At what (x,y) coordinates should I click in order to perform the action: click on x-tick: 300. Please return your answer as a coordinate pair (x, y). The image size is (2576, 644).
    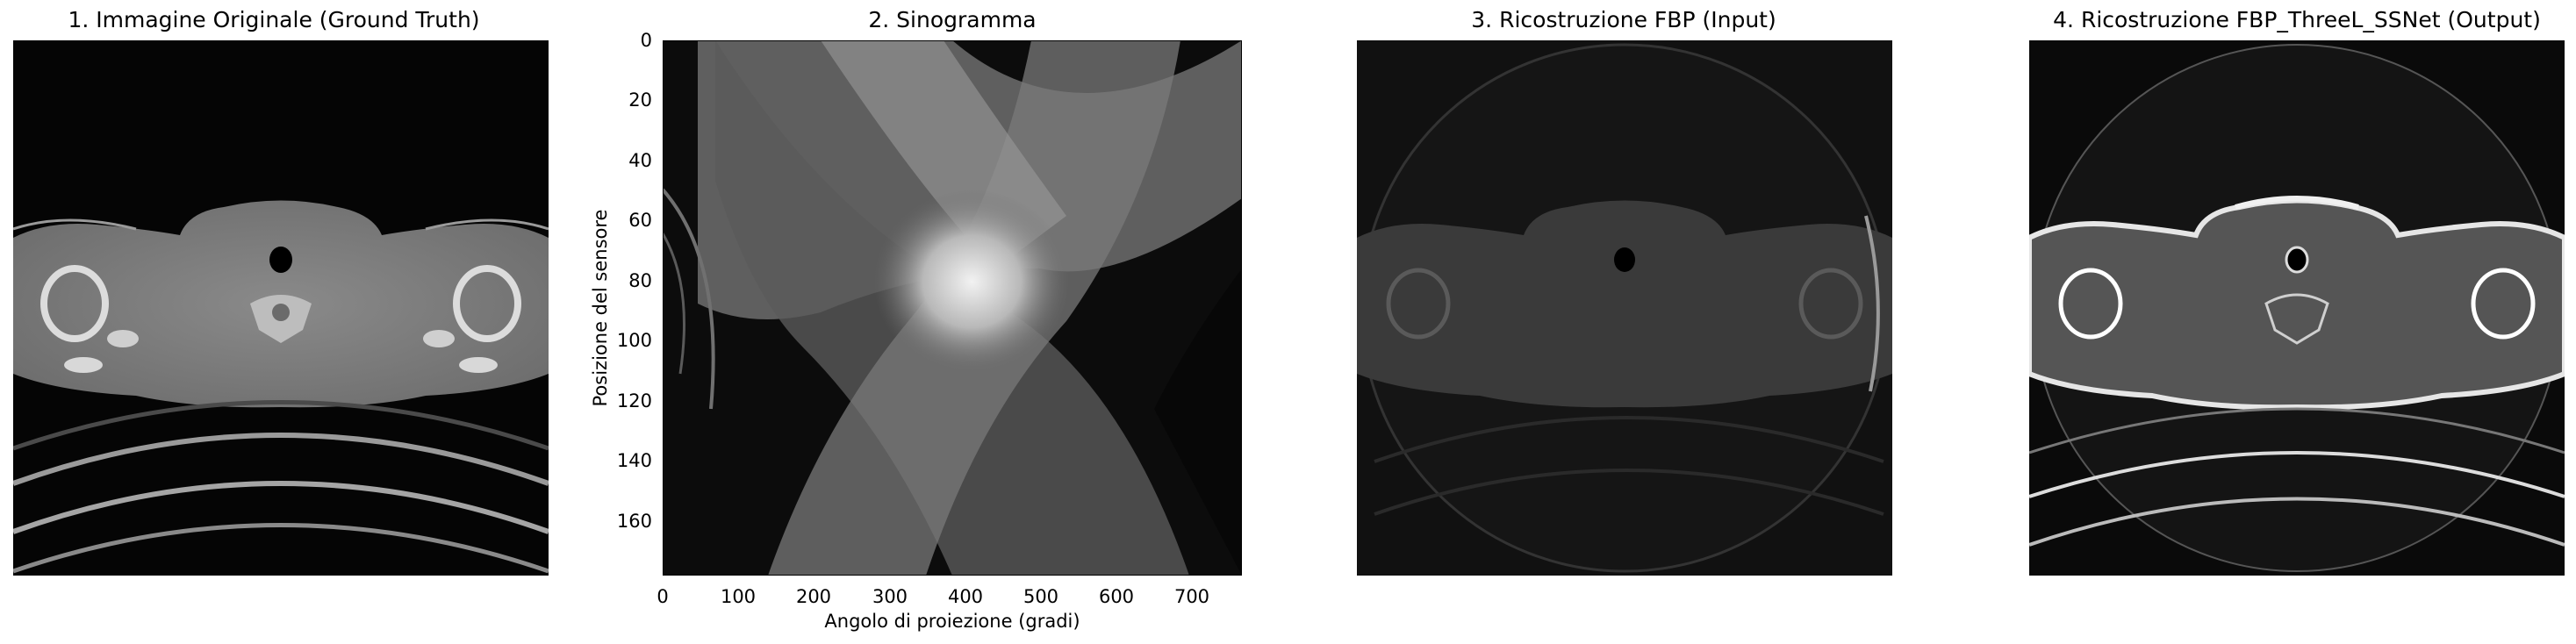
    Looking at the image, I should click on (890, 596).